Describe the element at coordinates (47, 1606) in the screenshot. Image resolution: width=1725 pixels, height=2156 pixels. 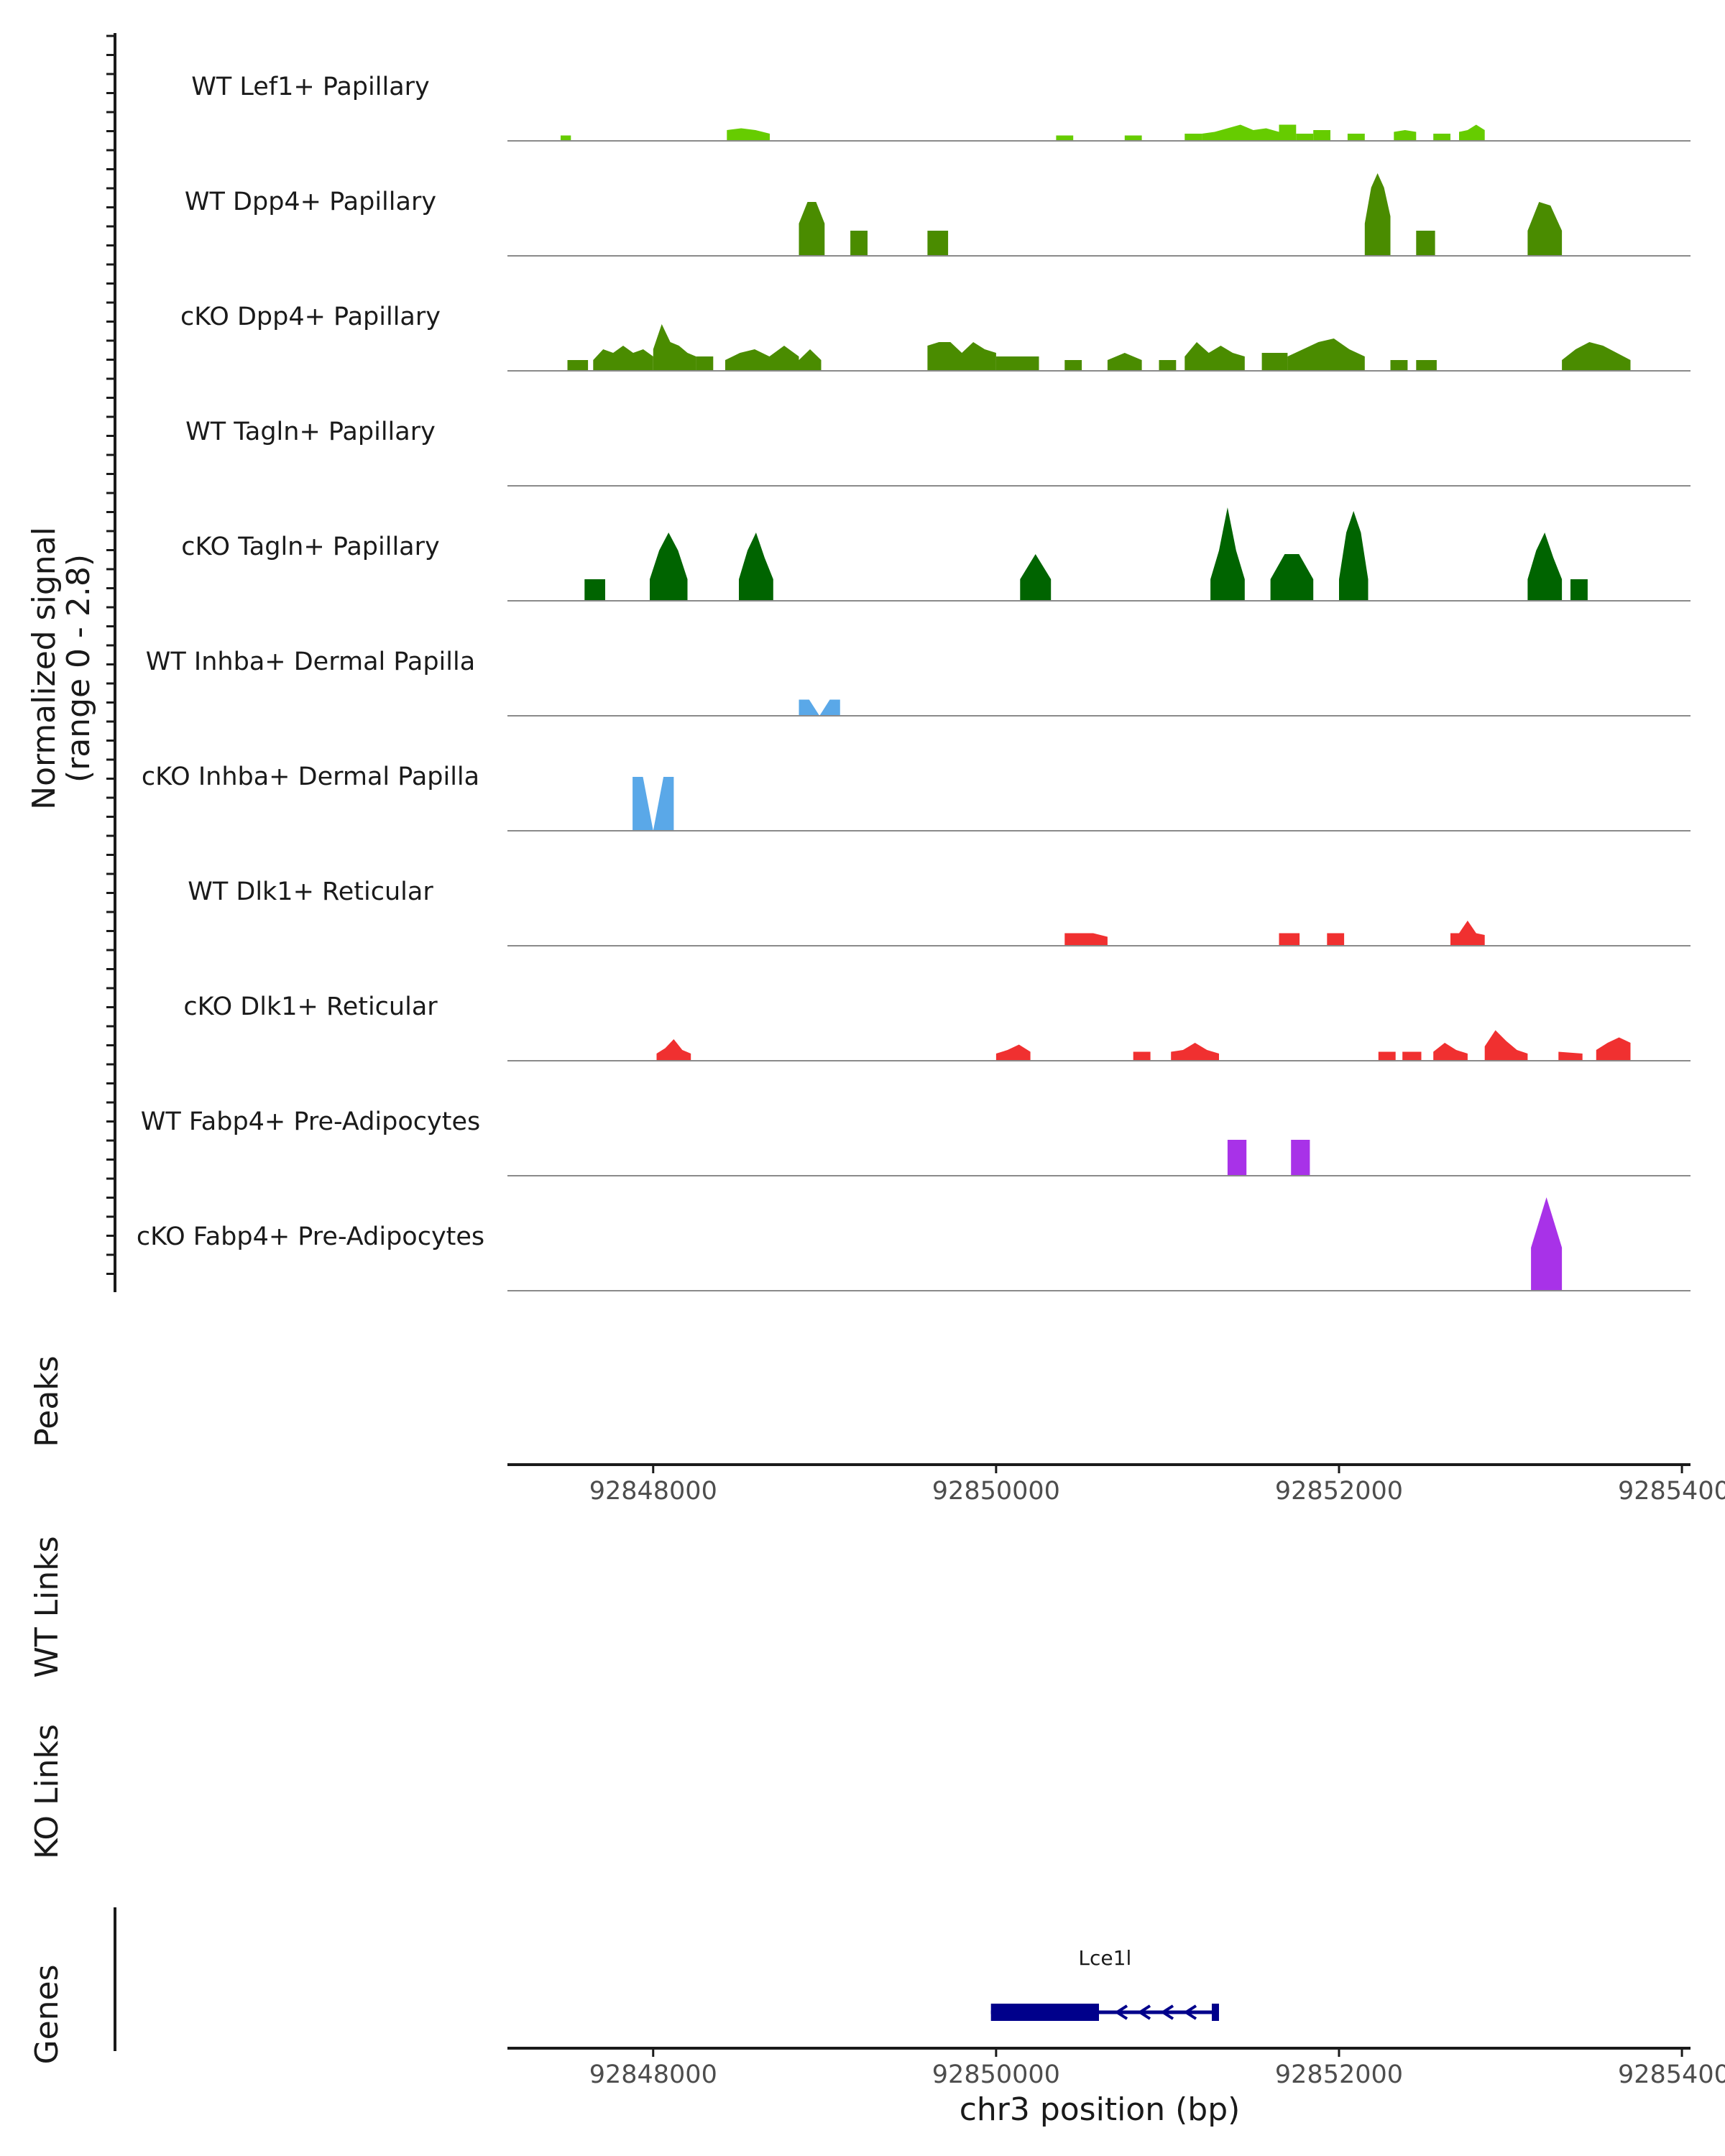
I see `wt-links-label: WT Links` at that location.